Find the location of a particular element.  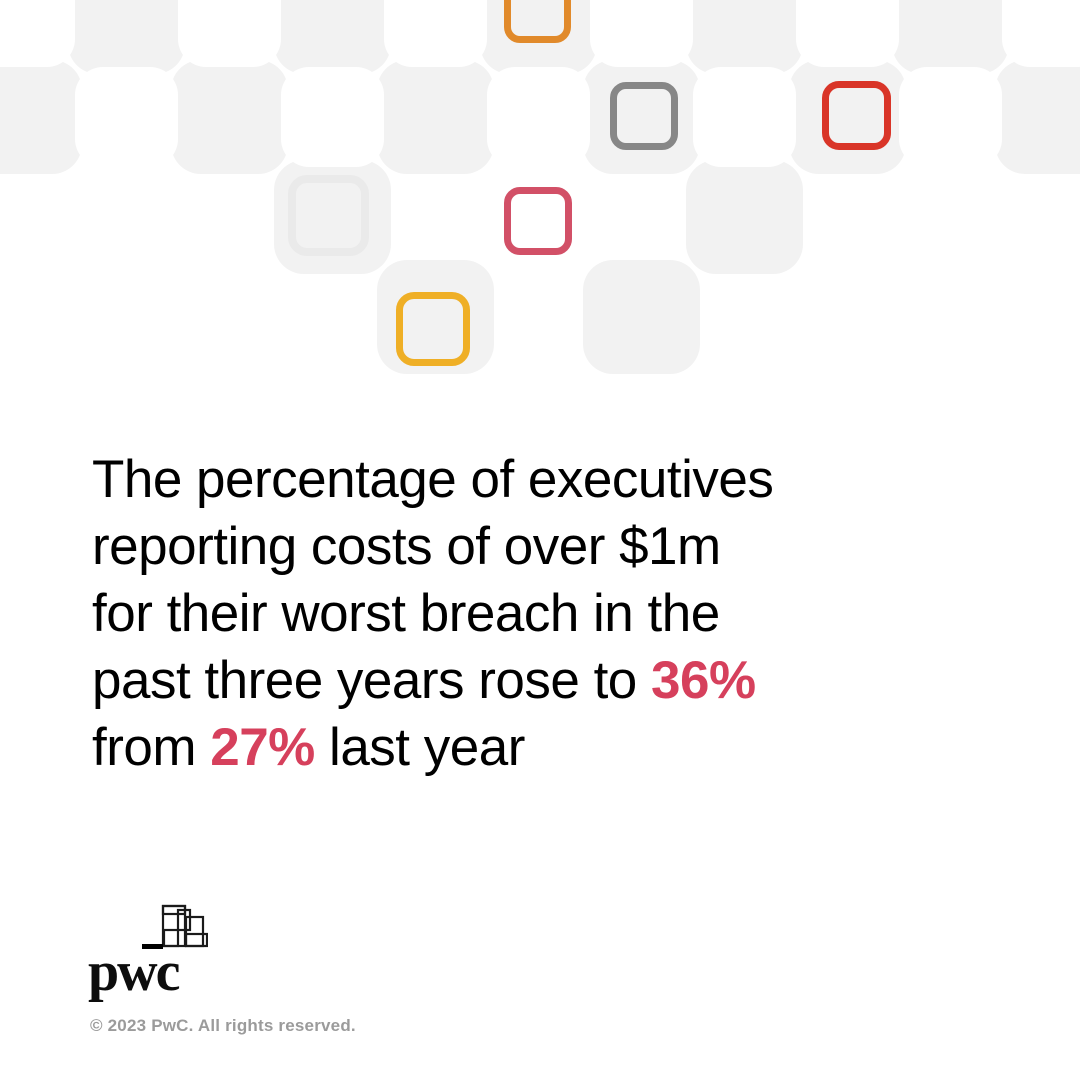

rose-square is located at coordinates (538, 221).